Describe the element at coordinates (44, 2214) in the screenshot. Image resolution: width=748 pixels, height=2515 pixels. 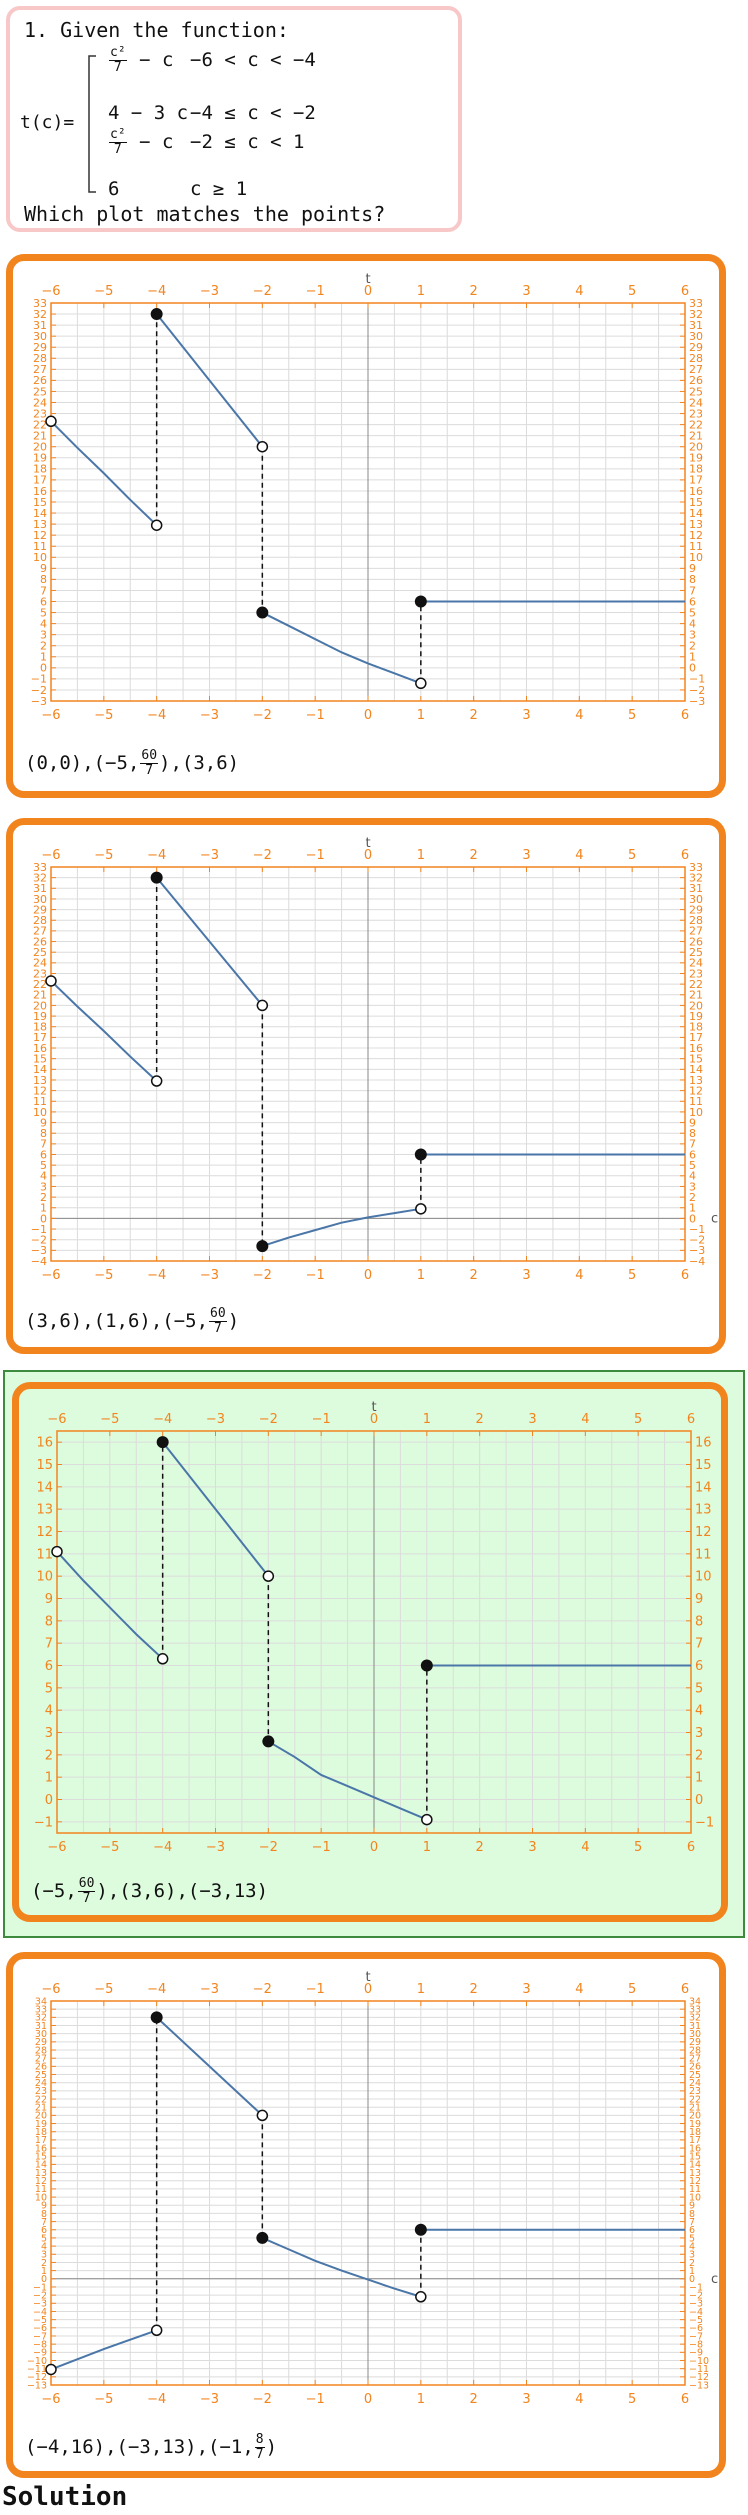
I see `y-tick-label-left: 8` at that location.